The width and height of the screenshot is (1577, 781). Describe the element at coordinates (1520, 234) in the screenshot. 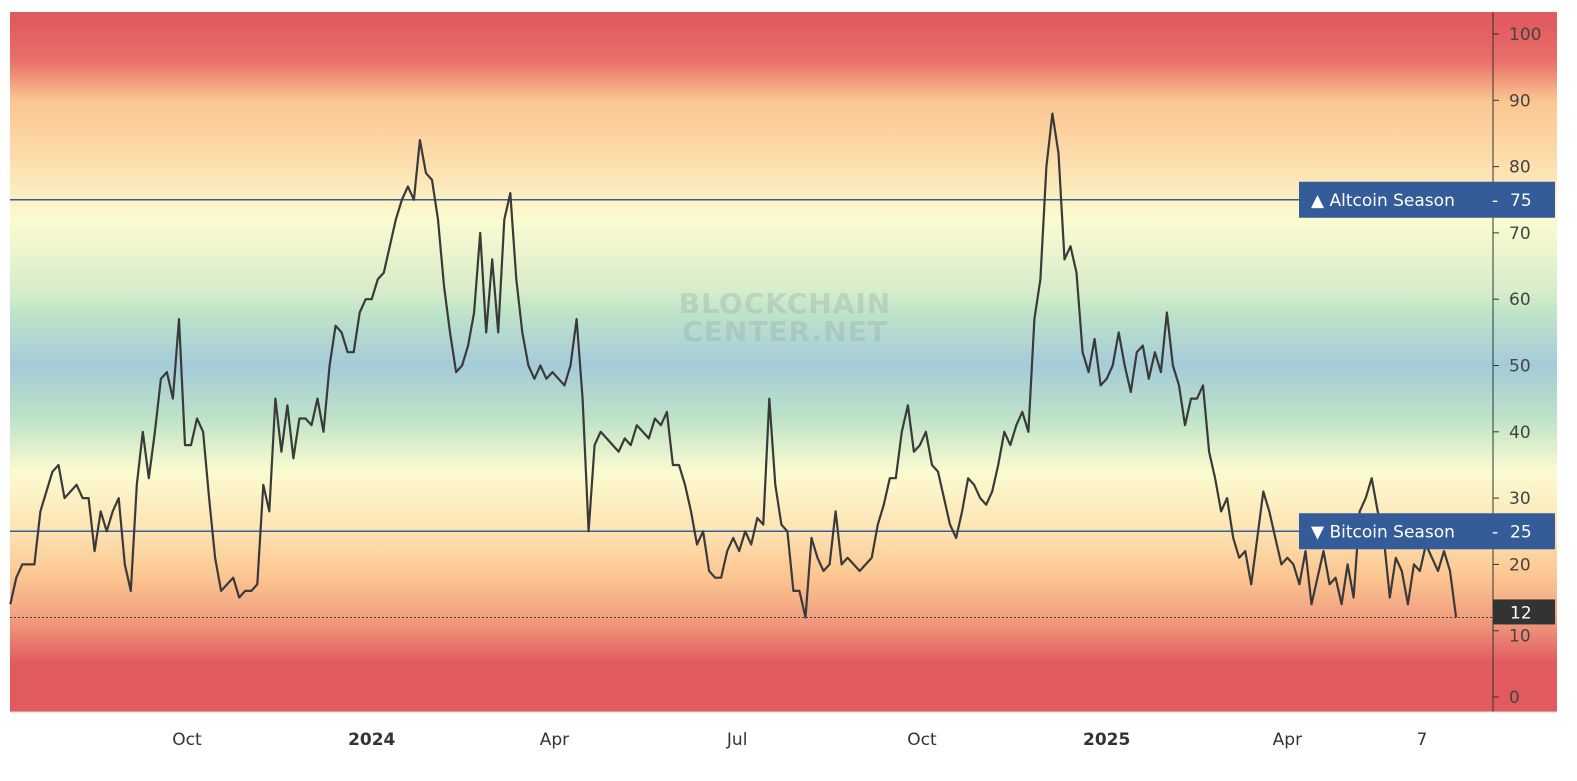

I see `y-tick-label: 70` at that location.